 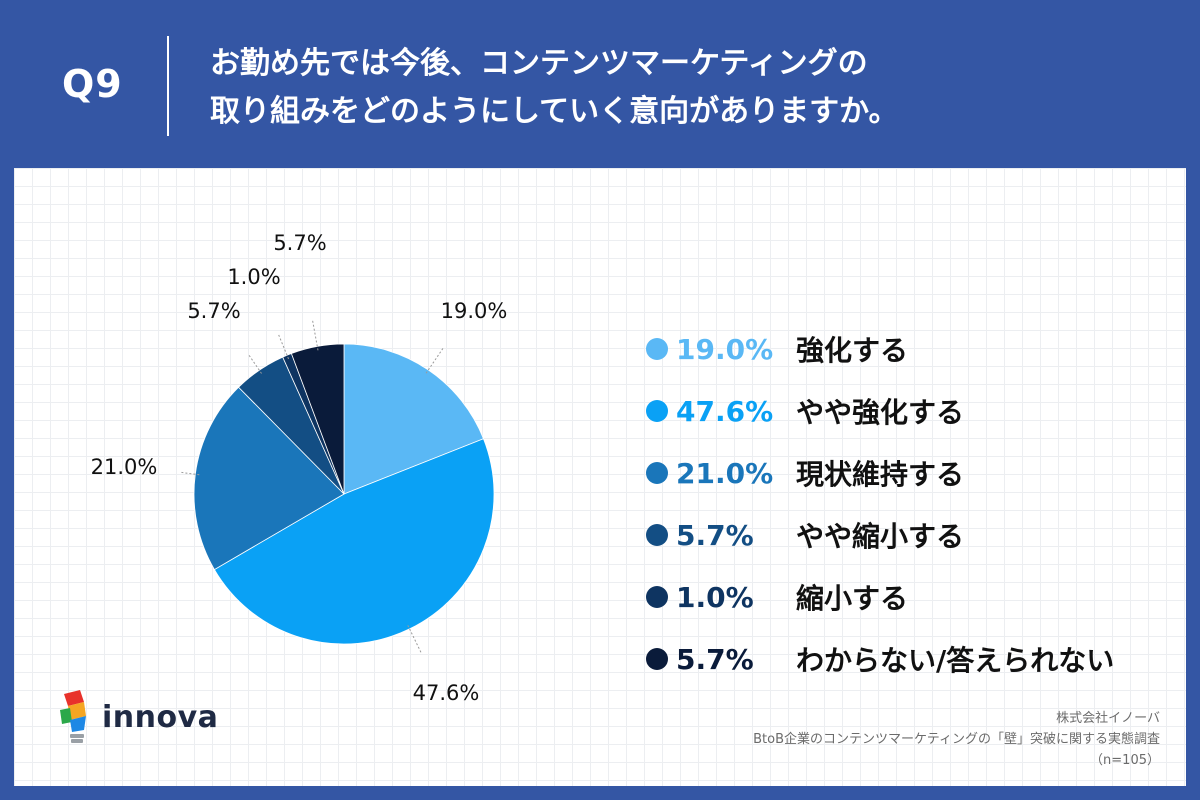 I want to click on source-sample-size: （n=105）, so click(x=1125, y=760).